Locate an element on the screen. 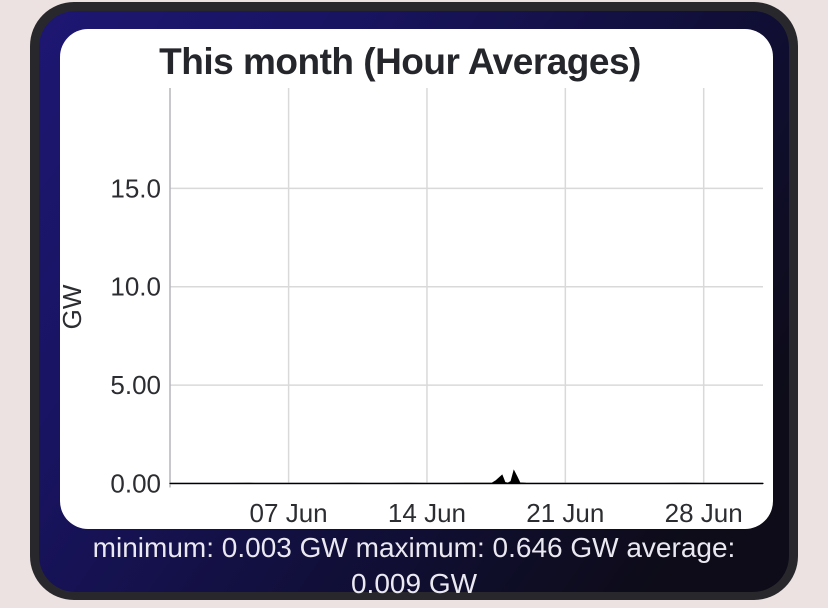 The width and height of the screenshot is (828, 608). svg-text: 14 Jun is located at coordinates (427, 513).